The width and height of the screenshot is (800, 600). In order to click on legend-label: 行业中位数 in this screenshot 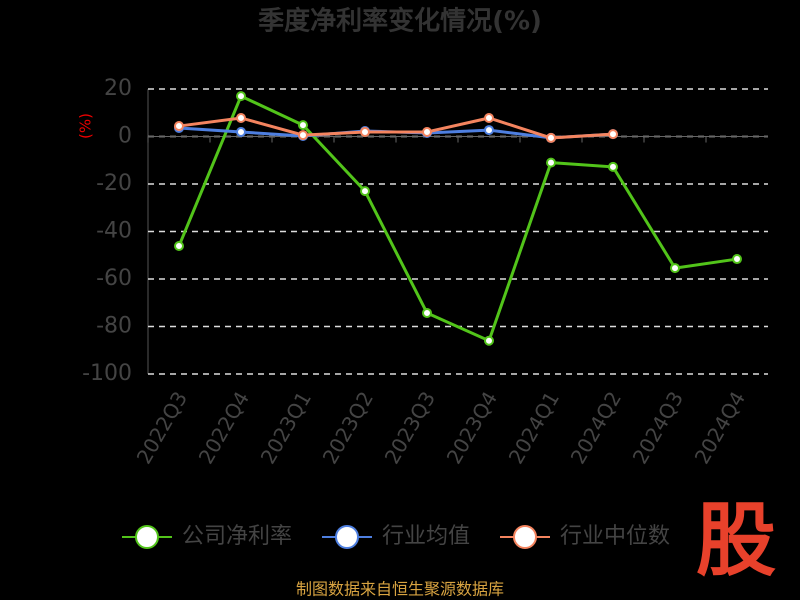, I will do `click(615, 536)`.